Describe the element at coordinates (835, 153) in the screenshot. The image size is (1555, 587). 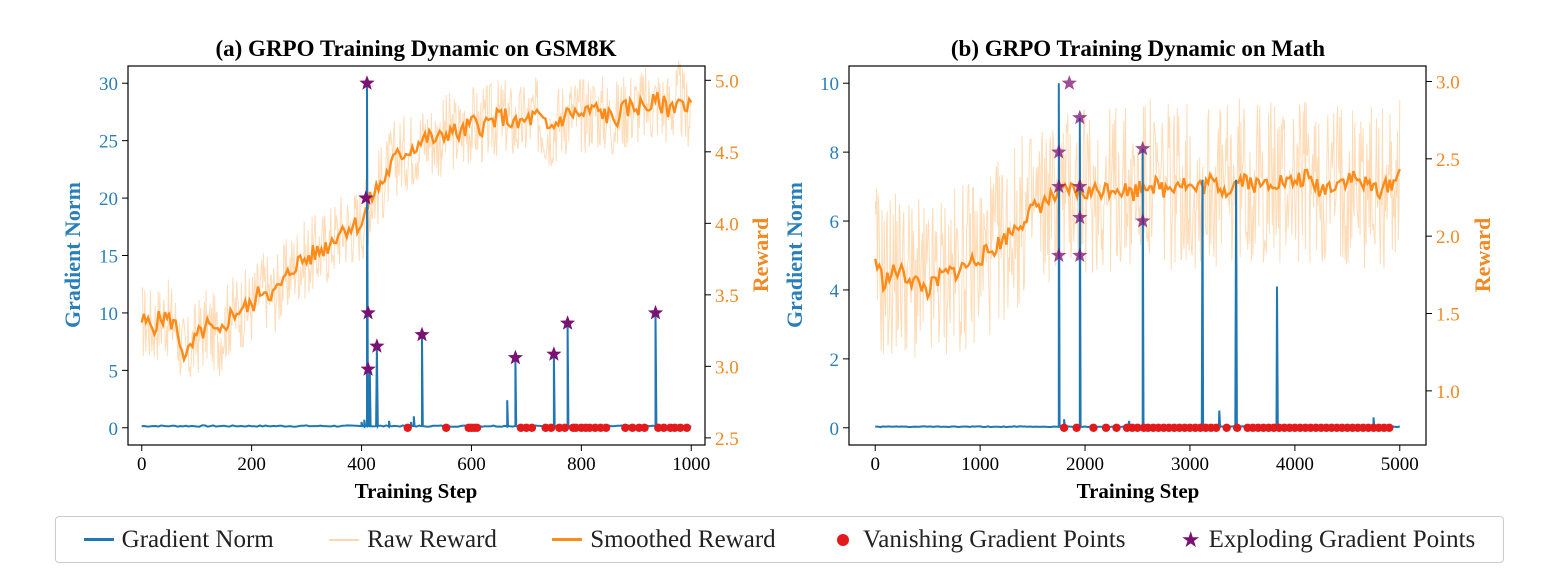
I see `y-left-tick-label: 8` at that location.